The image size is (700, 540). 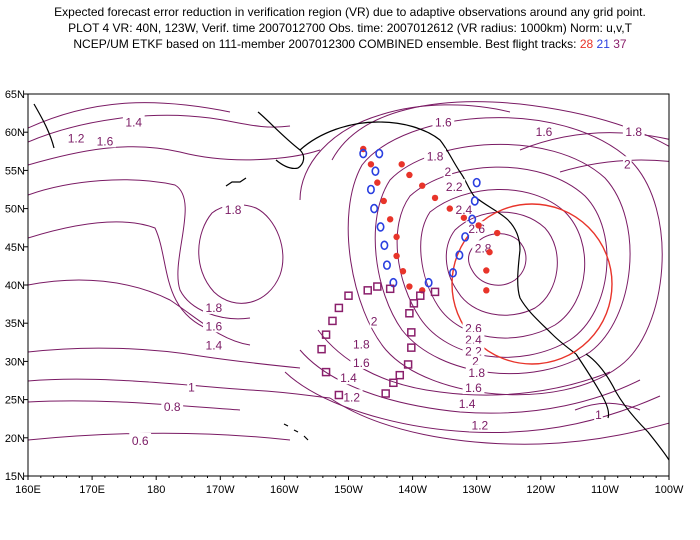 I want to click on coastline-mexico-mainland, so click(x=627, y=407).